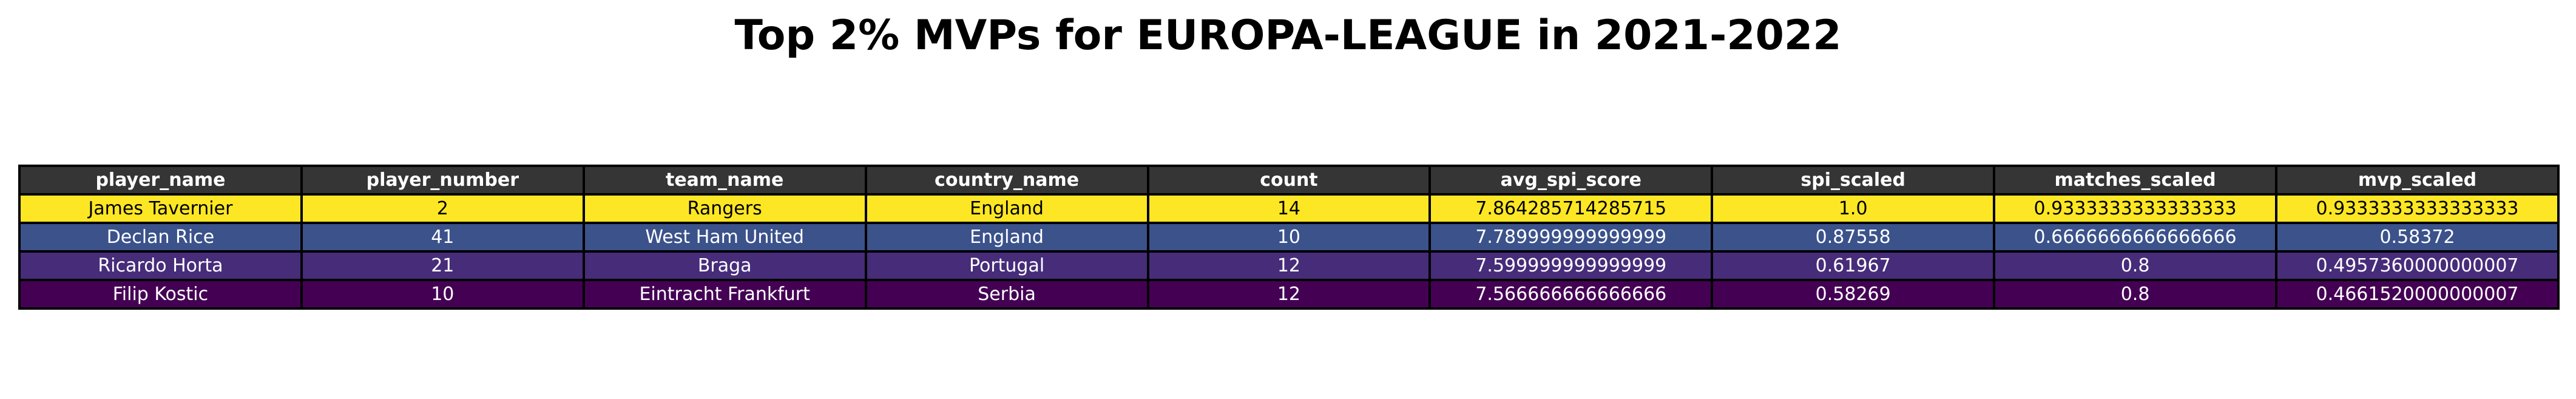  What do you see at coordinates (2135, 238) in the screenshot?
I see `cell-matches-scaled: 0.6666666666666666` at bounding box center [2135, 238].